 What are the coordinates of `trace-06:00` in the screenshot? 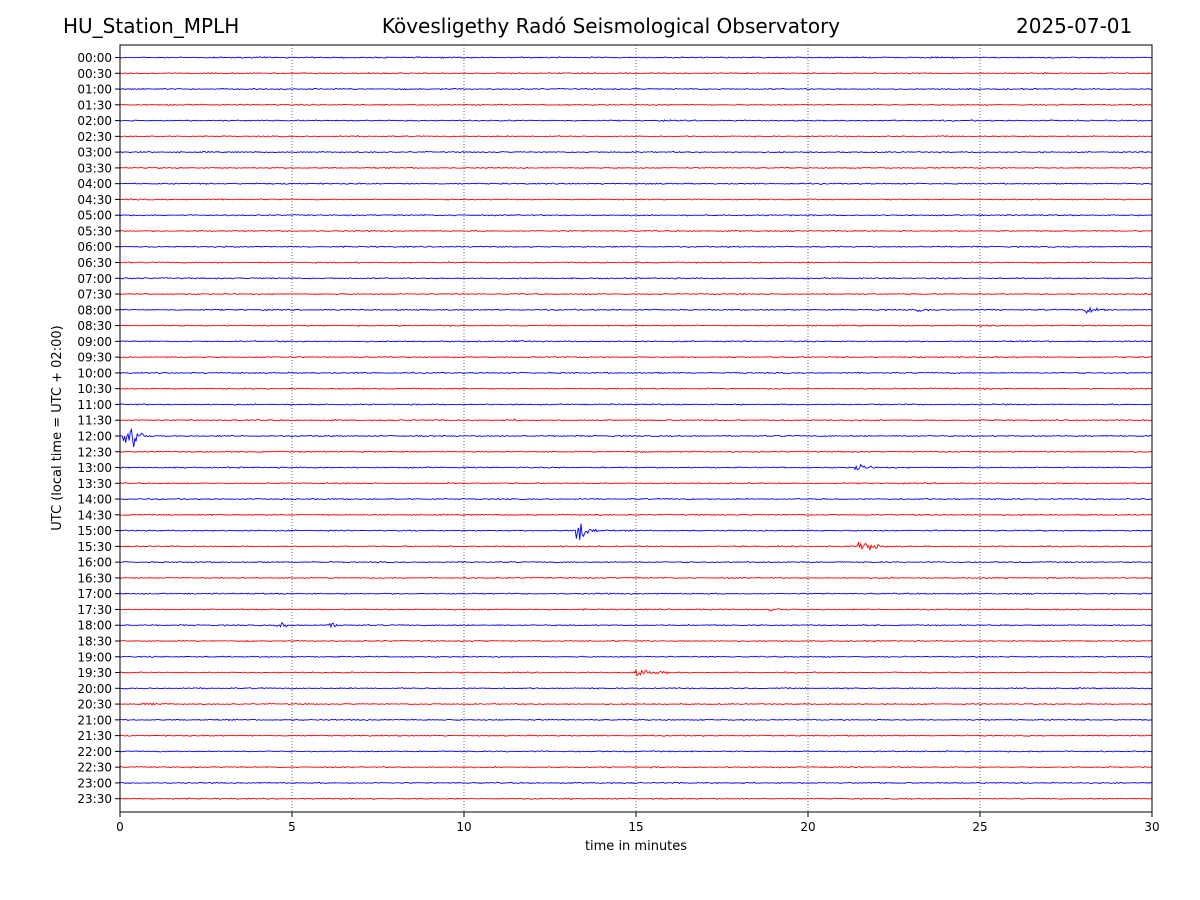 It's located at (636, 247).